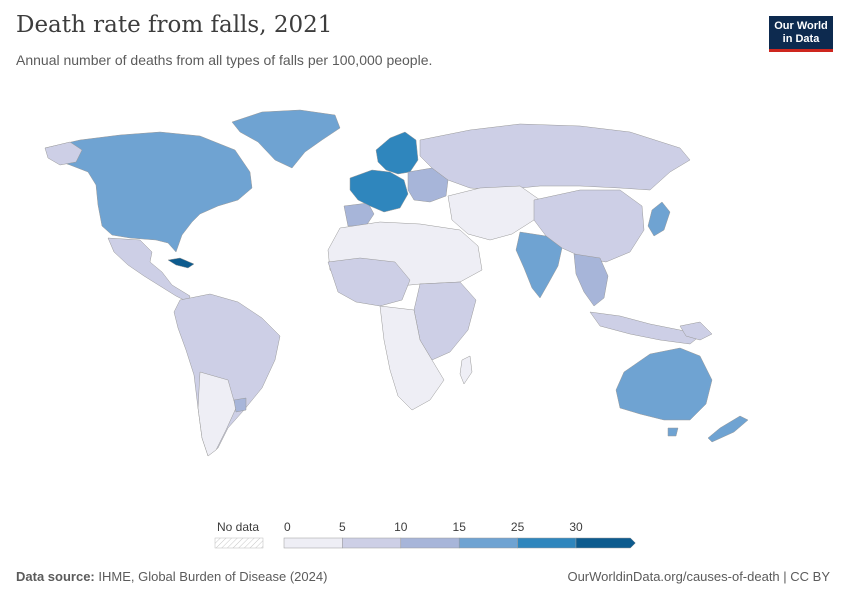 Image resolution: width=850 pixels, height=600 pixels. Describe the element at coordinates (359, 214) in the screenshot. I see `region-iberia` at that location.